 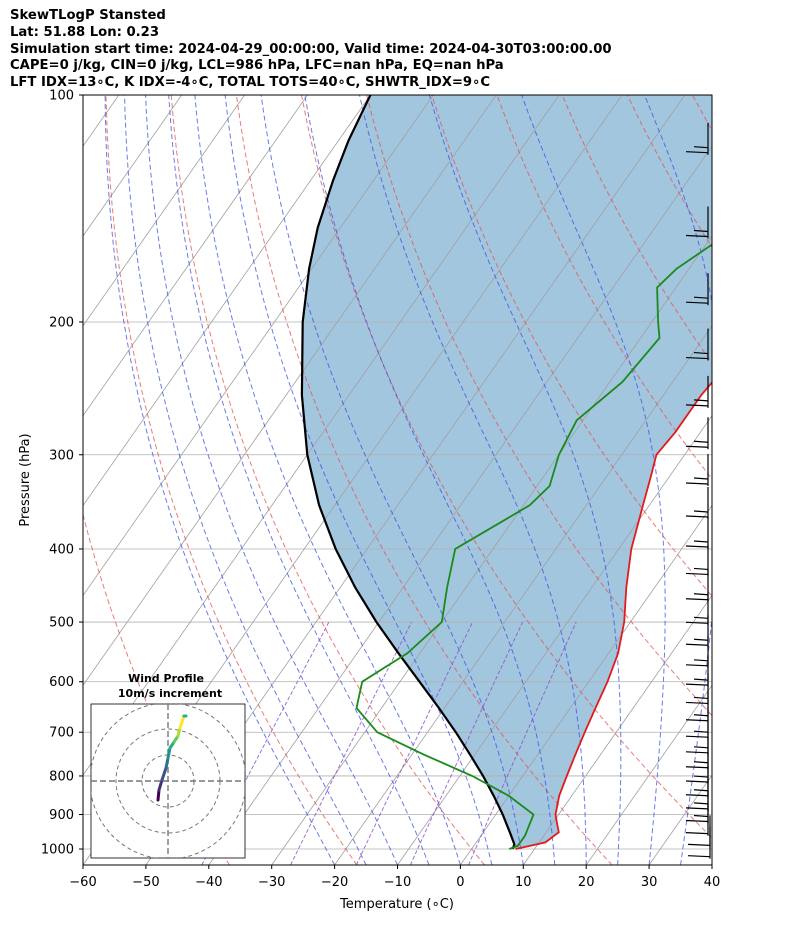 I want to click on y-tick-label: 400, so click(x=61, y=549).